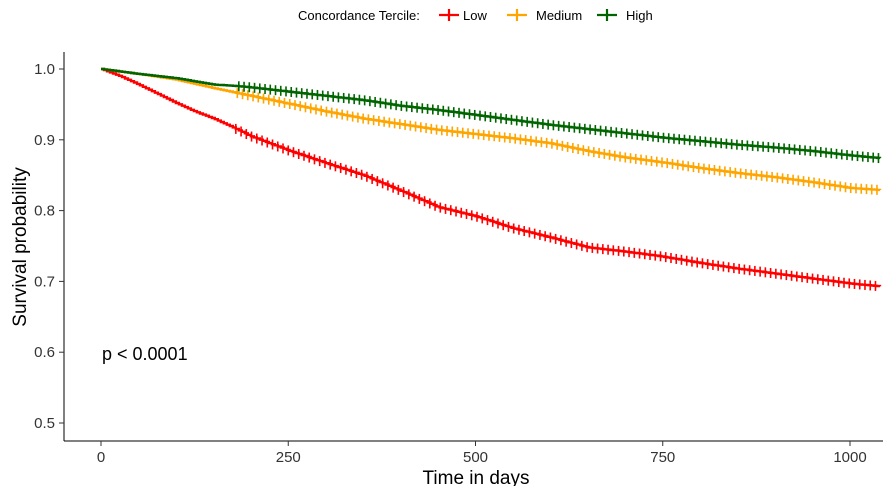  Describe the element at coordinates (44, 281) in the screenshot. I see `y-tick-label: 0.7` at that location.